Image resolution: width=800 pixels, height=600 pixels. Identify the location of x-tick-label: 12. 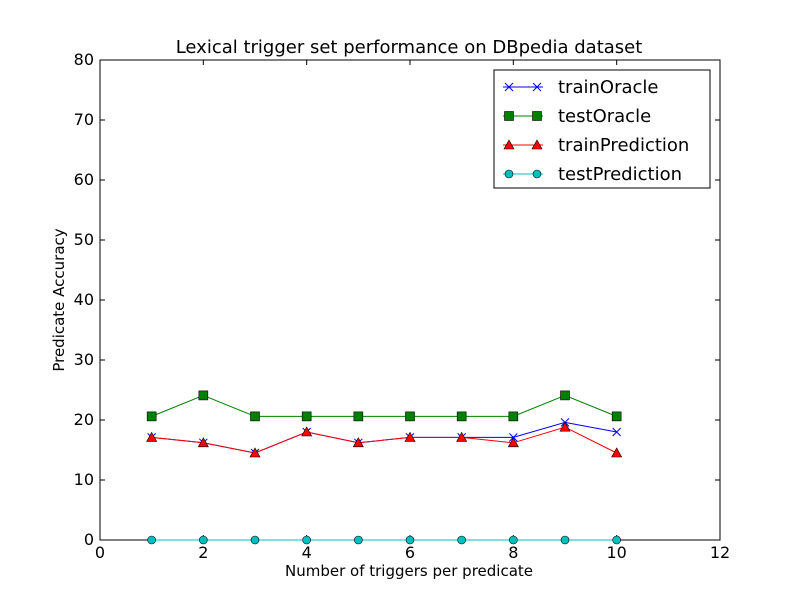
(720, 552).